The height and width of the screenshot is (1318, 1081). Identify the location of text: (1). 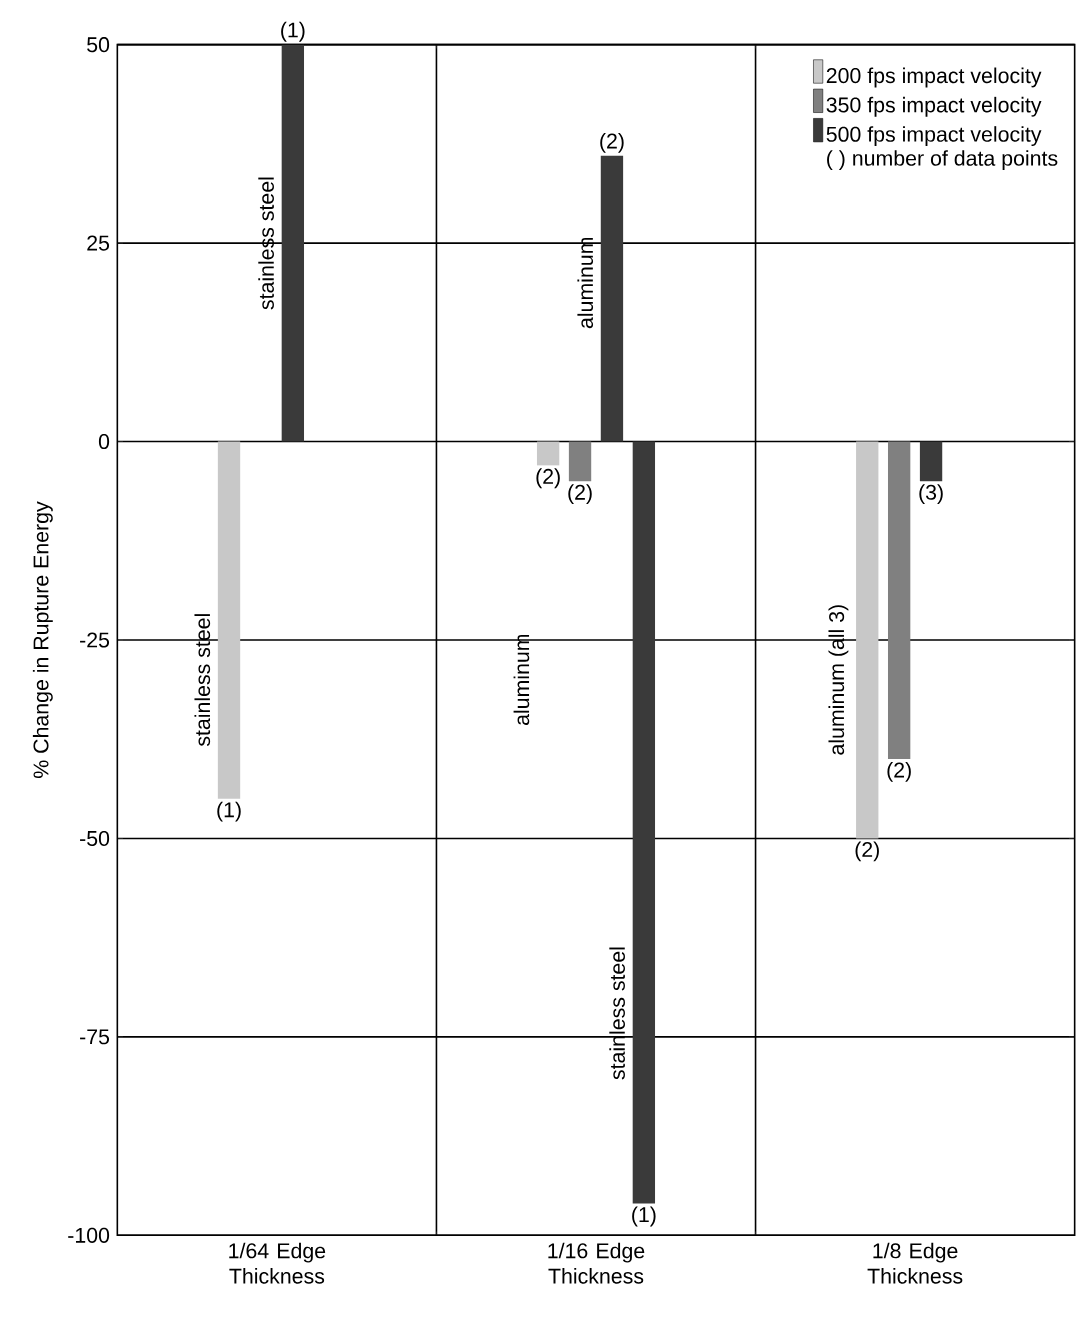
(293, 31).